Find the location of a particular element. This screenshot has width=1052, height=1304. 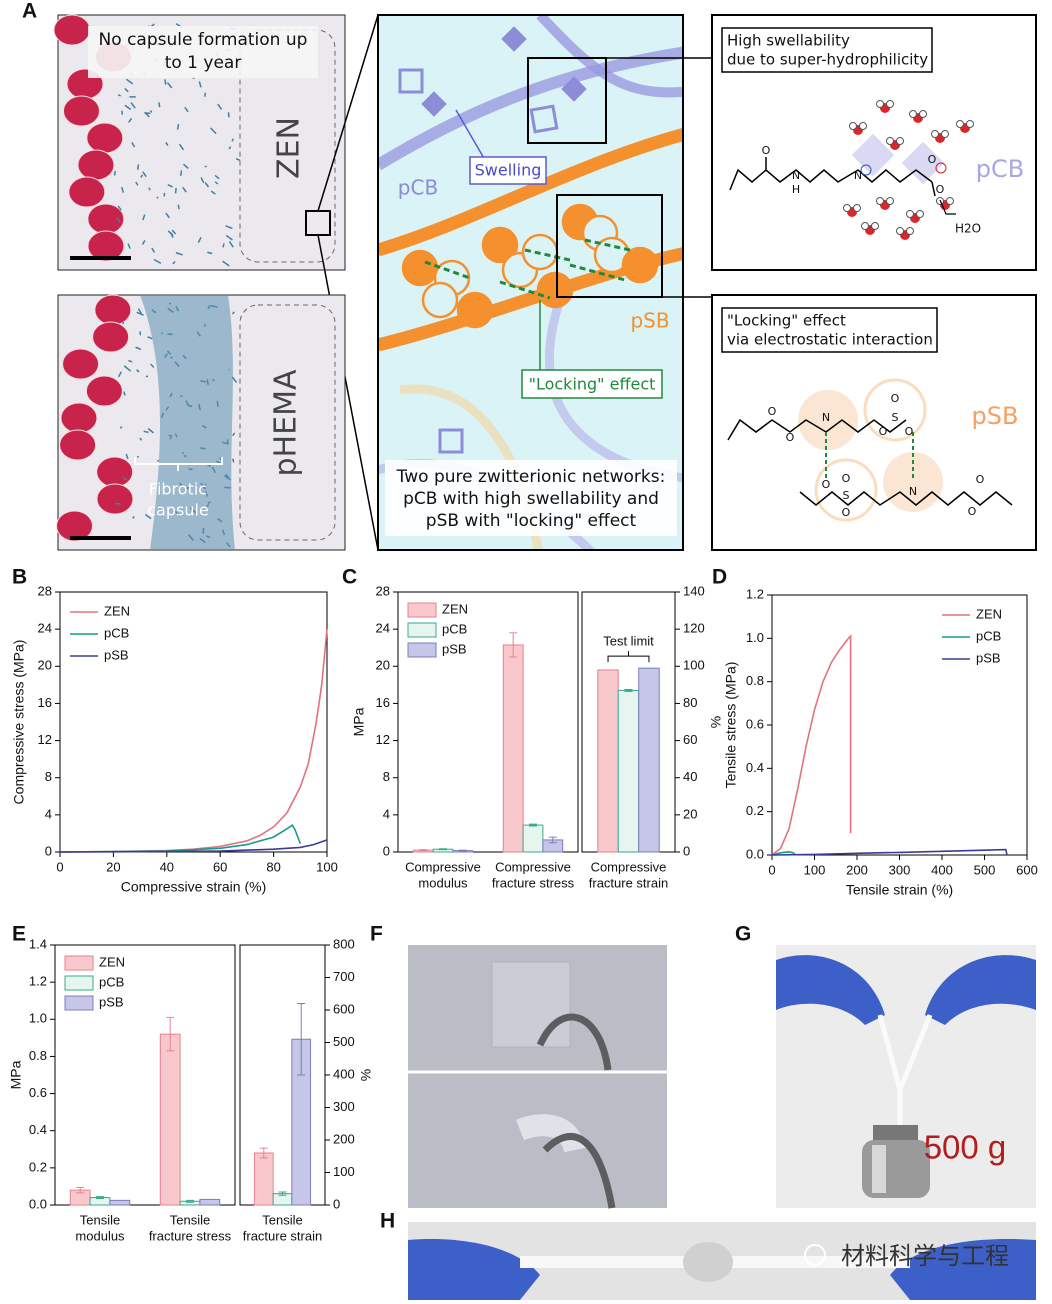

panel-label: A is located at coordinates (29, 11).